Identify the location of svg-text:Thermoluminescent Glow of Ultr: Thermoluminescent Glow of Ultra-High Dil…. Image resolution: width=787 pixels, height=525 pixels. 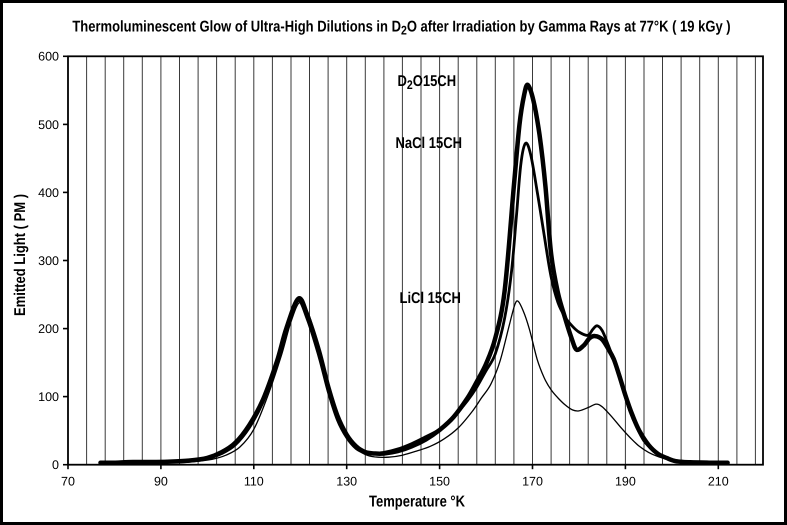
(401, 27).